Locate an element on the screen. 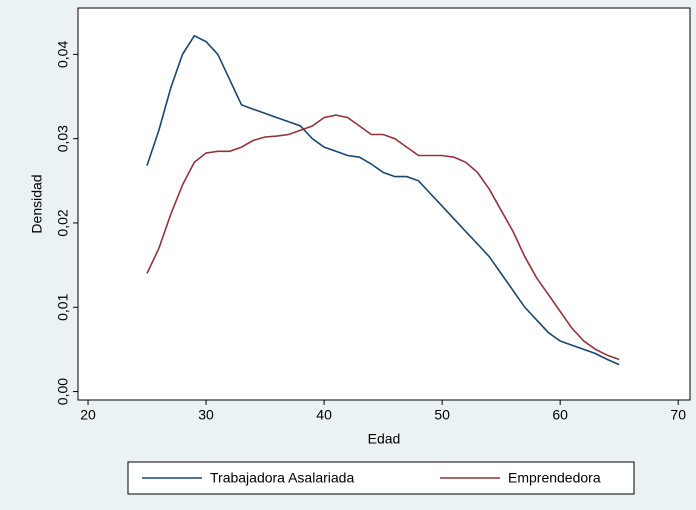  x-axis-title: Edad is located at coordinates (384, 439).